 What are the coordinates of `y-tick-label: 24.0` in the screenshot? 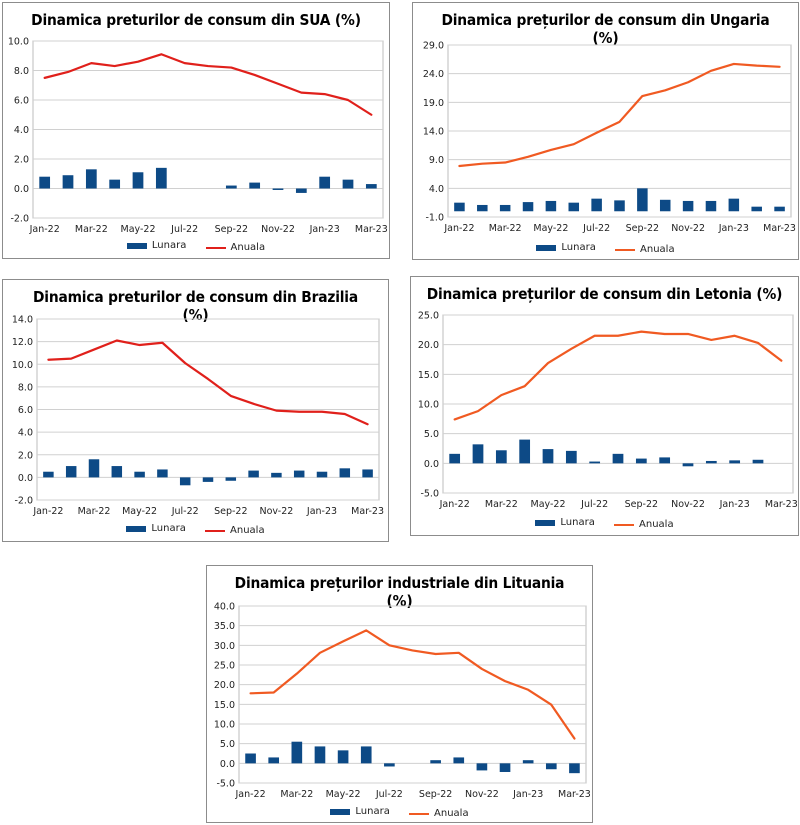 It's located at (433, 74).